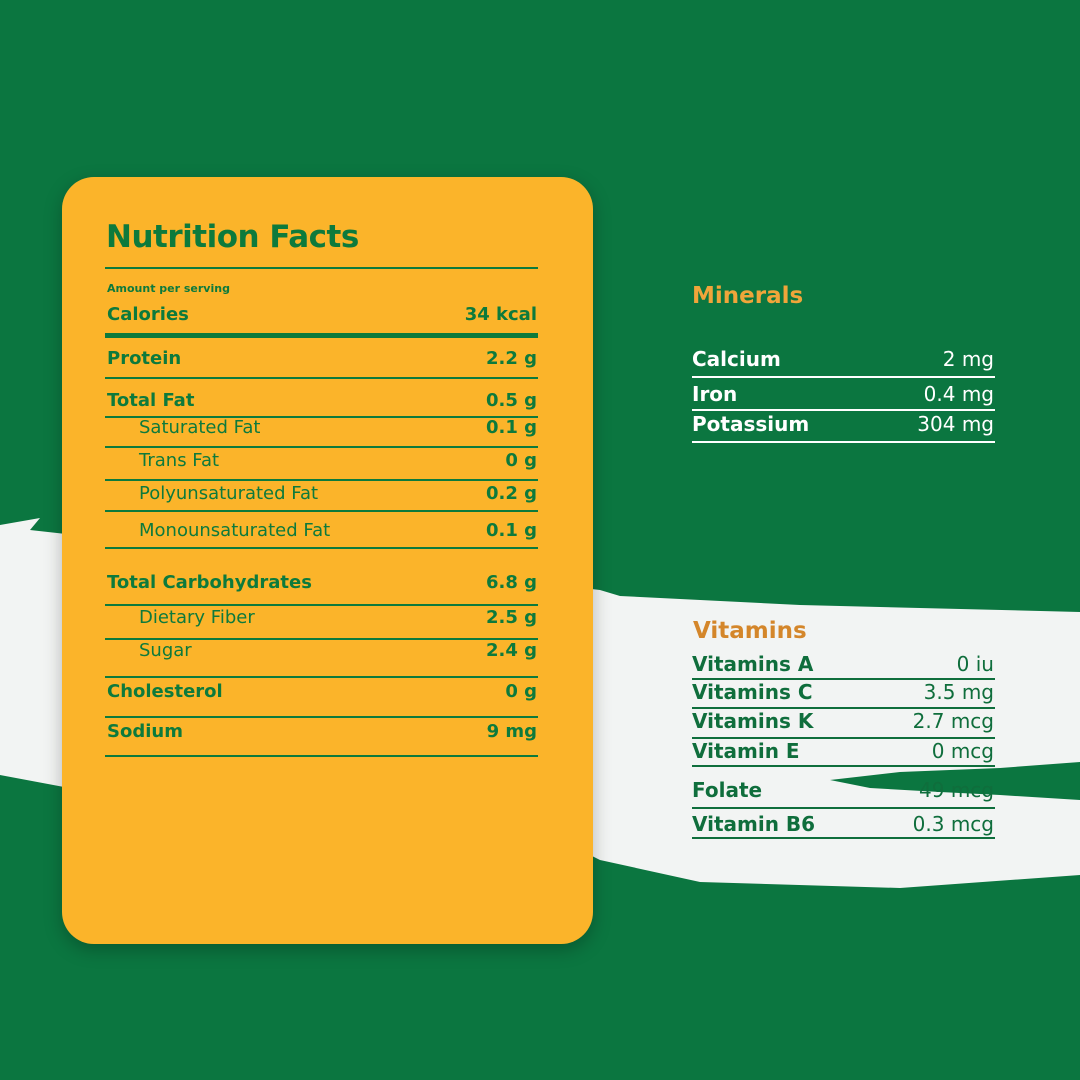 Image resolution: width=1080 pixels, height=1080 pixels. Describe the element at coordinates (975, 664) in the screenshot. I see `nutrient-value: 0 iu` at that location.